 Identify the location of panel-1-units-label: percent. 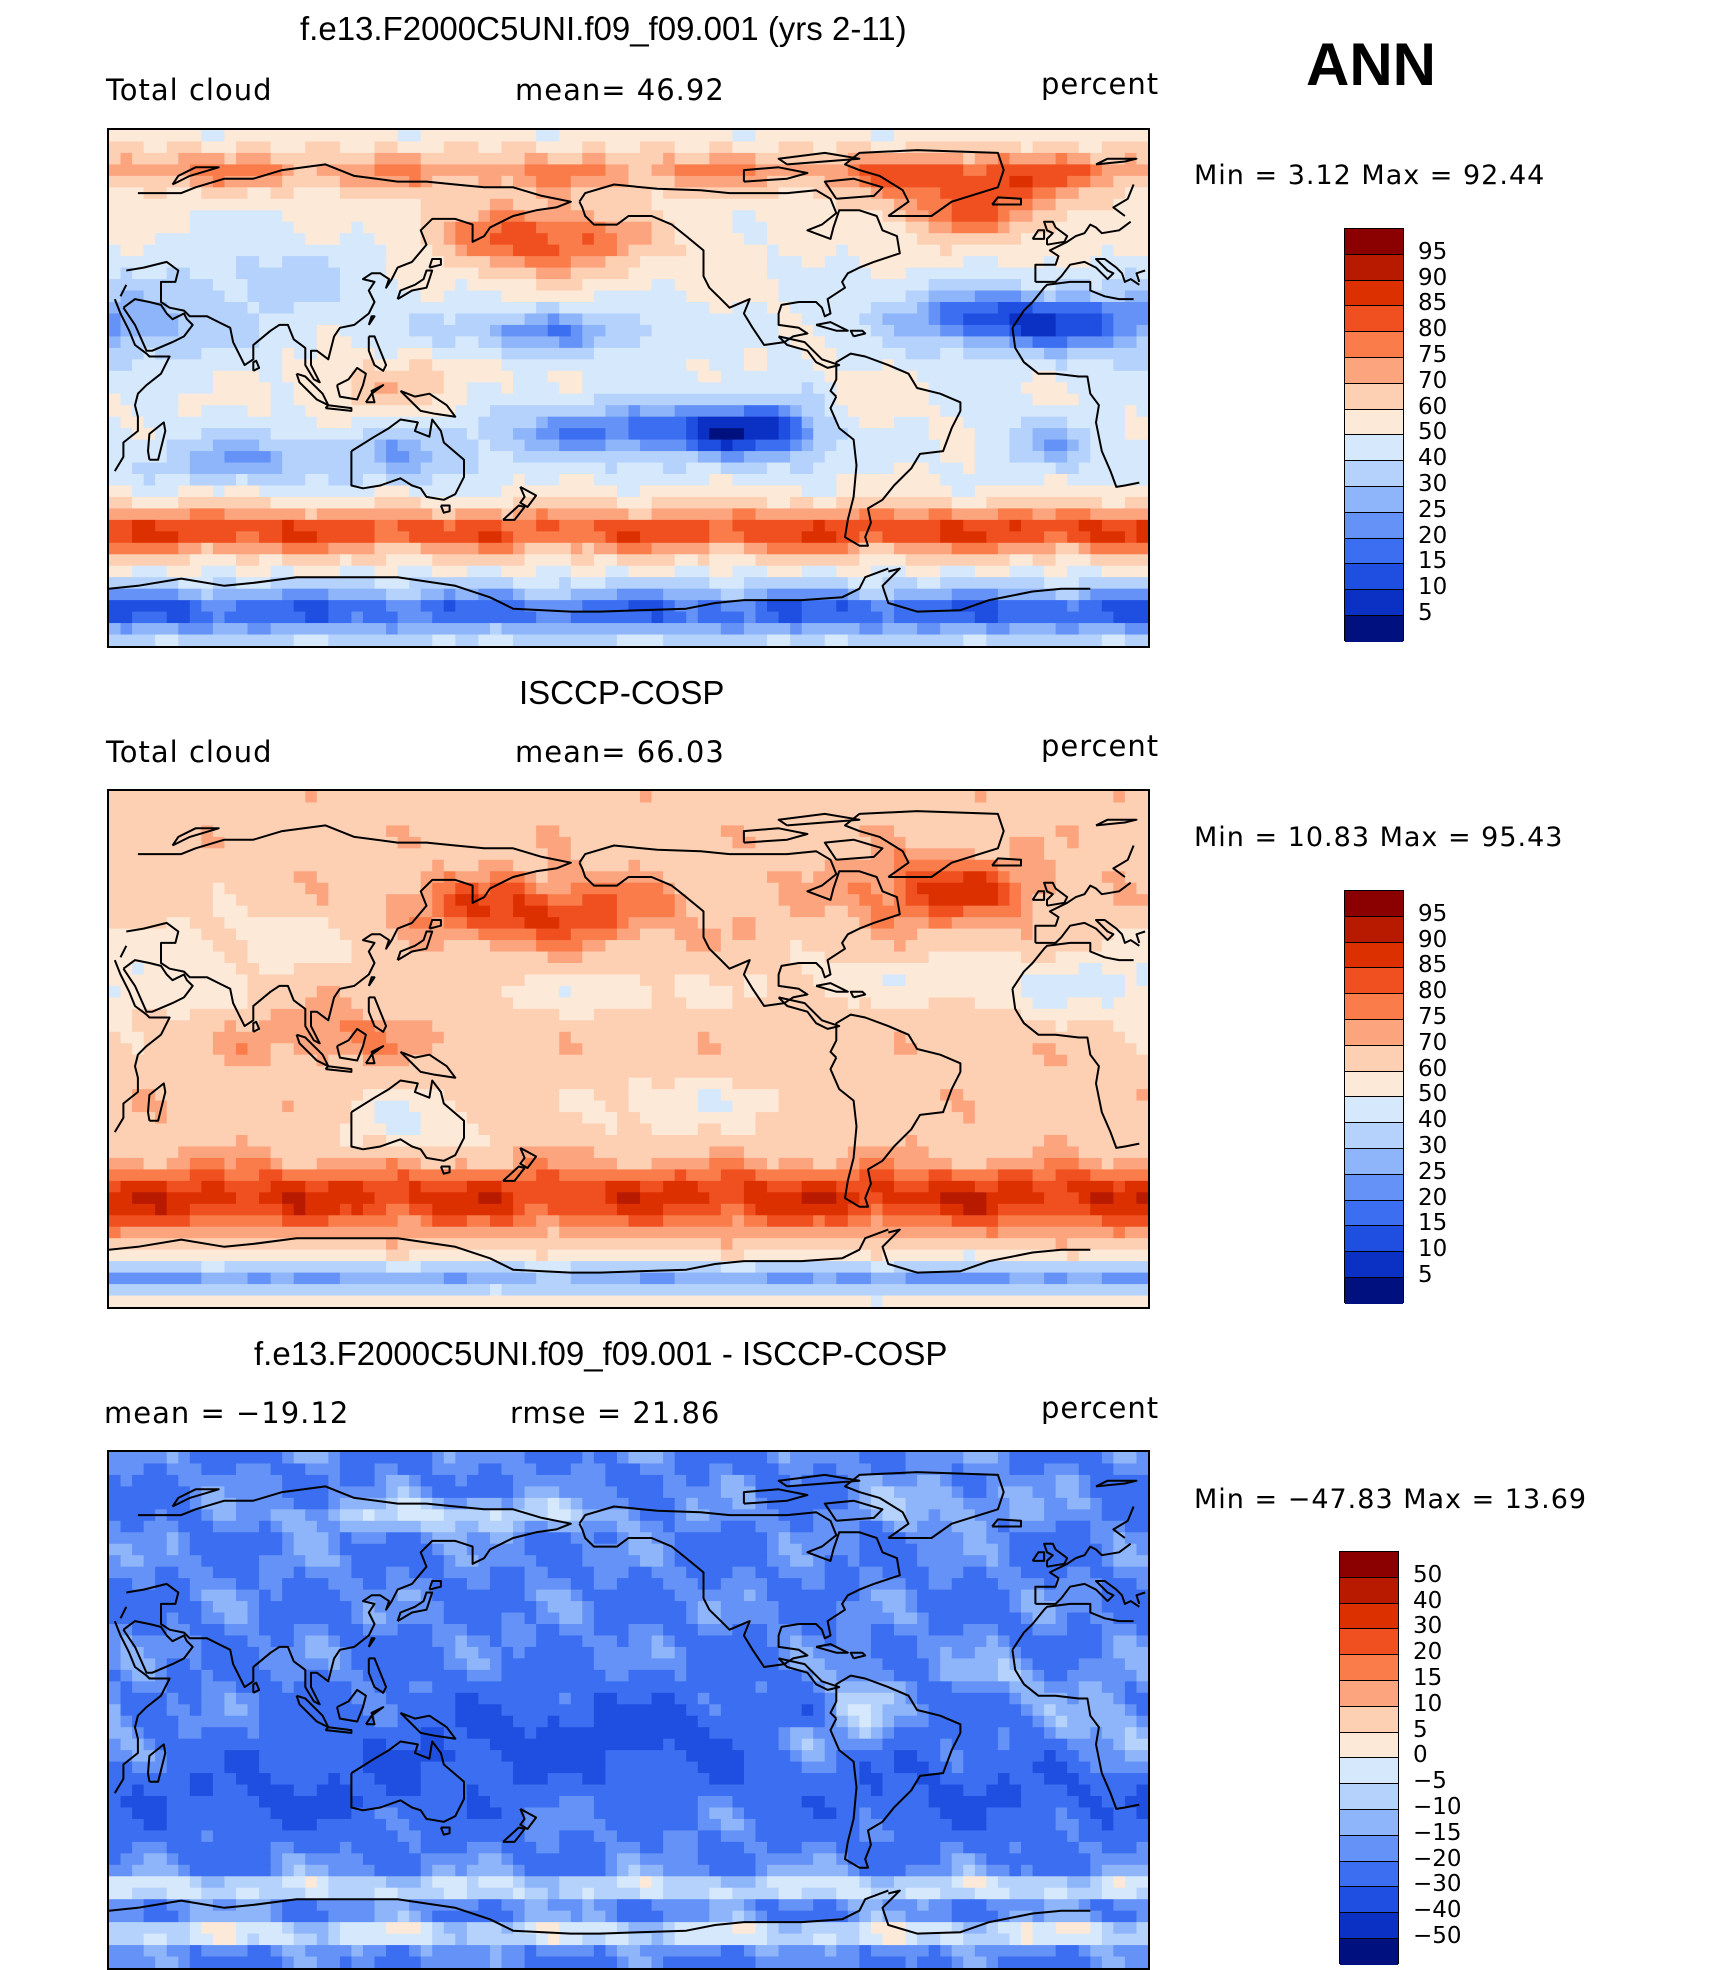
(1100, 84).